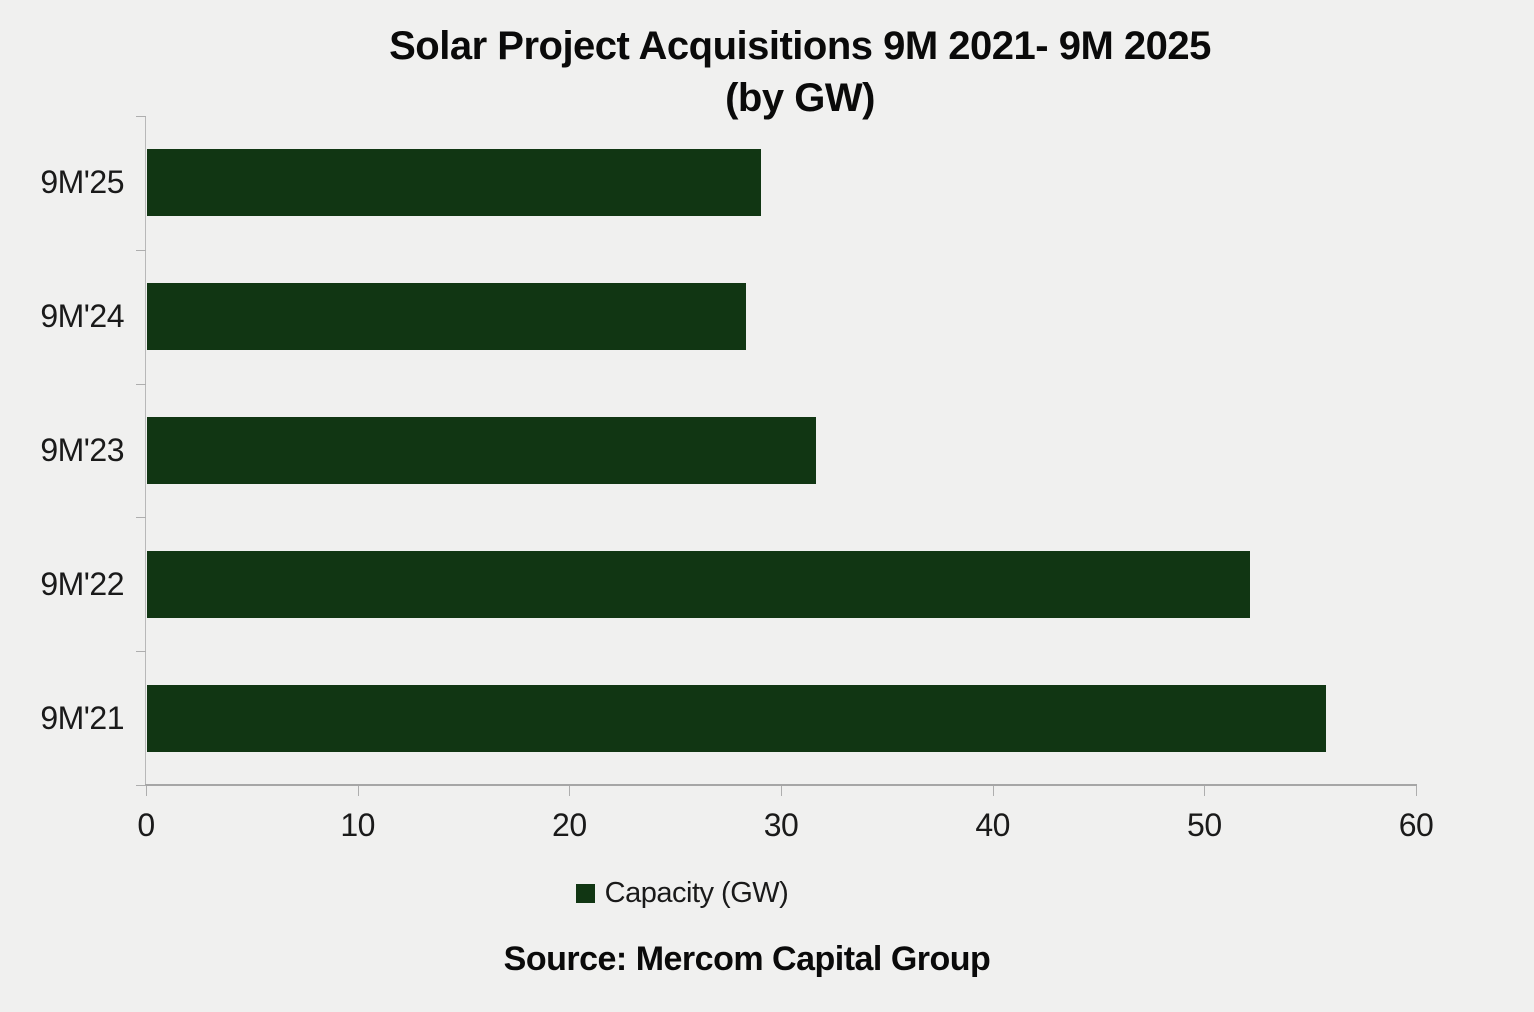 The height and width of the screenshot is (1012, 1534). What do you see at coordinates (82, 449) in the screenshot?
I see `category-label: 9M'23` at bounding box center [82, 449].